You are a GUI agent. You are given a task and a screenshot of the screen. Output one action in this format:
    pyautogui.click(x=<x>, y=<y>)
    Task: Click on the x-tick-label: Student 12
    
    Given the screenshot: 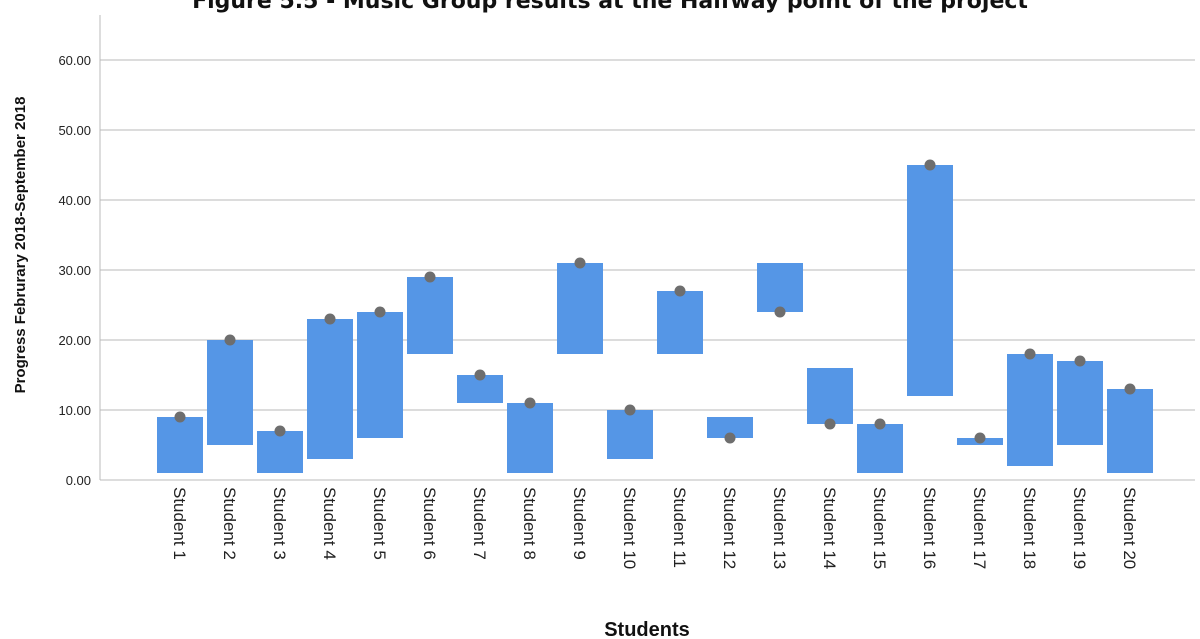 What is the action you would take?
    pyautogui.click(x=729, y=528)
    